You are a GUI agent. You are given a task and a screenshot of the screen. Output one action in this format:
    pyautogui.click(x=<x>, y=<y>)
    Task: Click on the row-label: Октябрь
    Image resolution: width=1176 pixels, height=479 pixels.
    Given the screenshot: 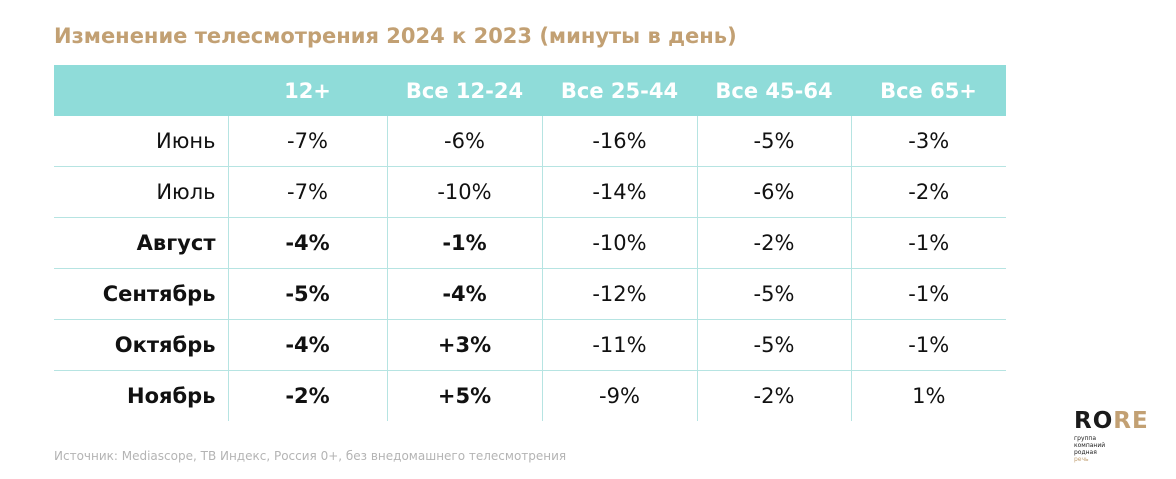 What is the action you would take?
    pyautogui.click(x=141, y=345)
    